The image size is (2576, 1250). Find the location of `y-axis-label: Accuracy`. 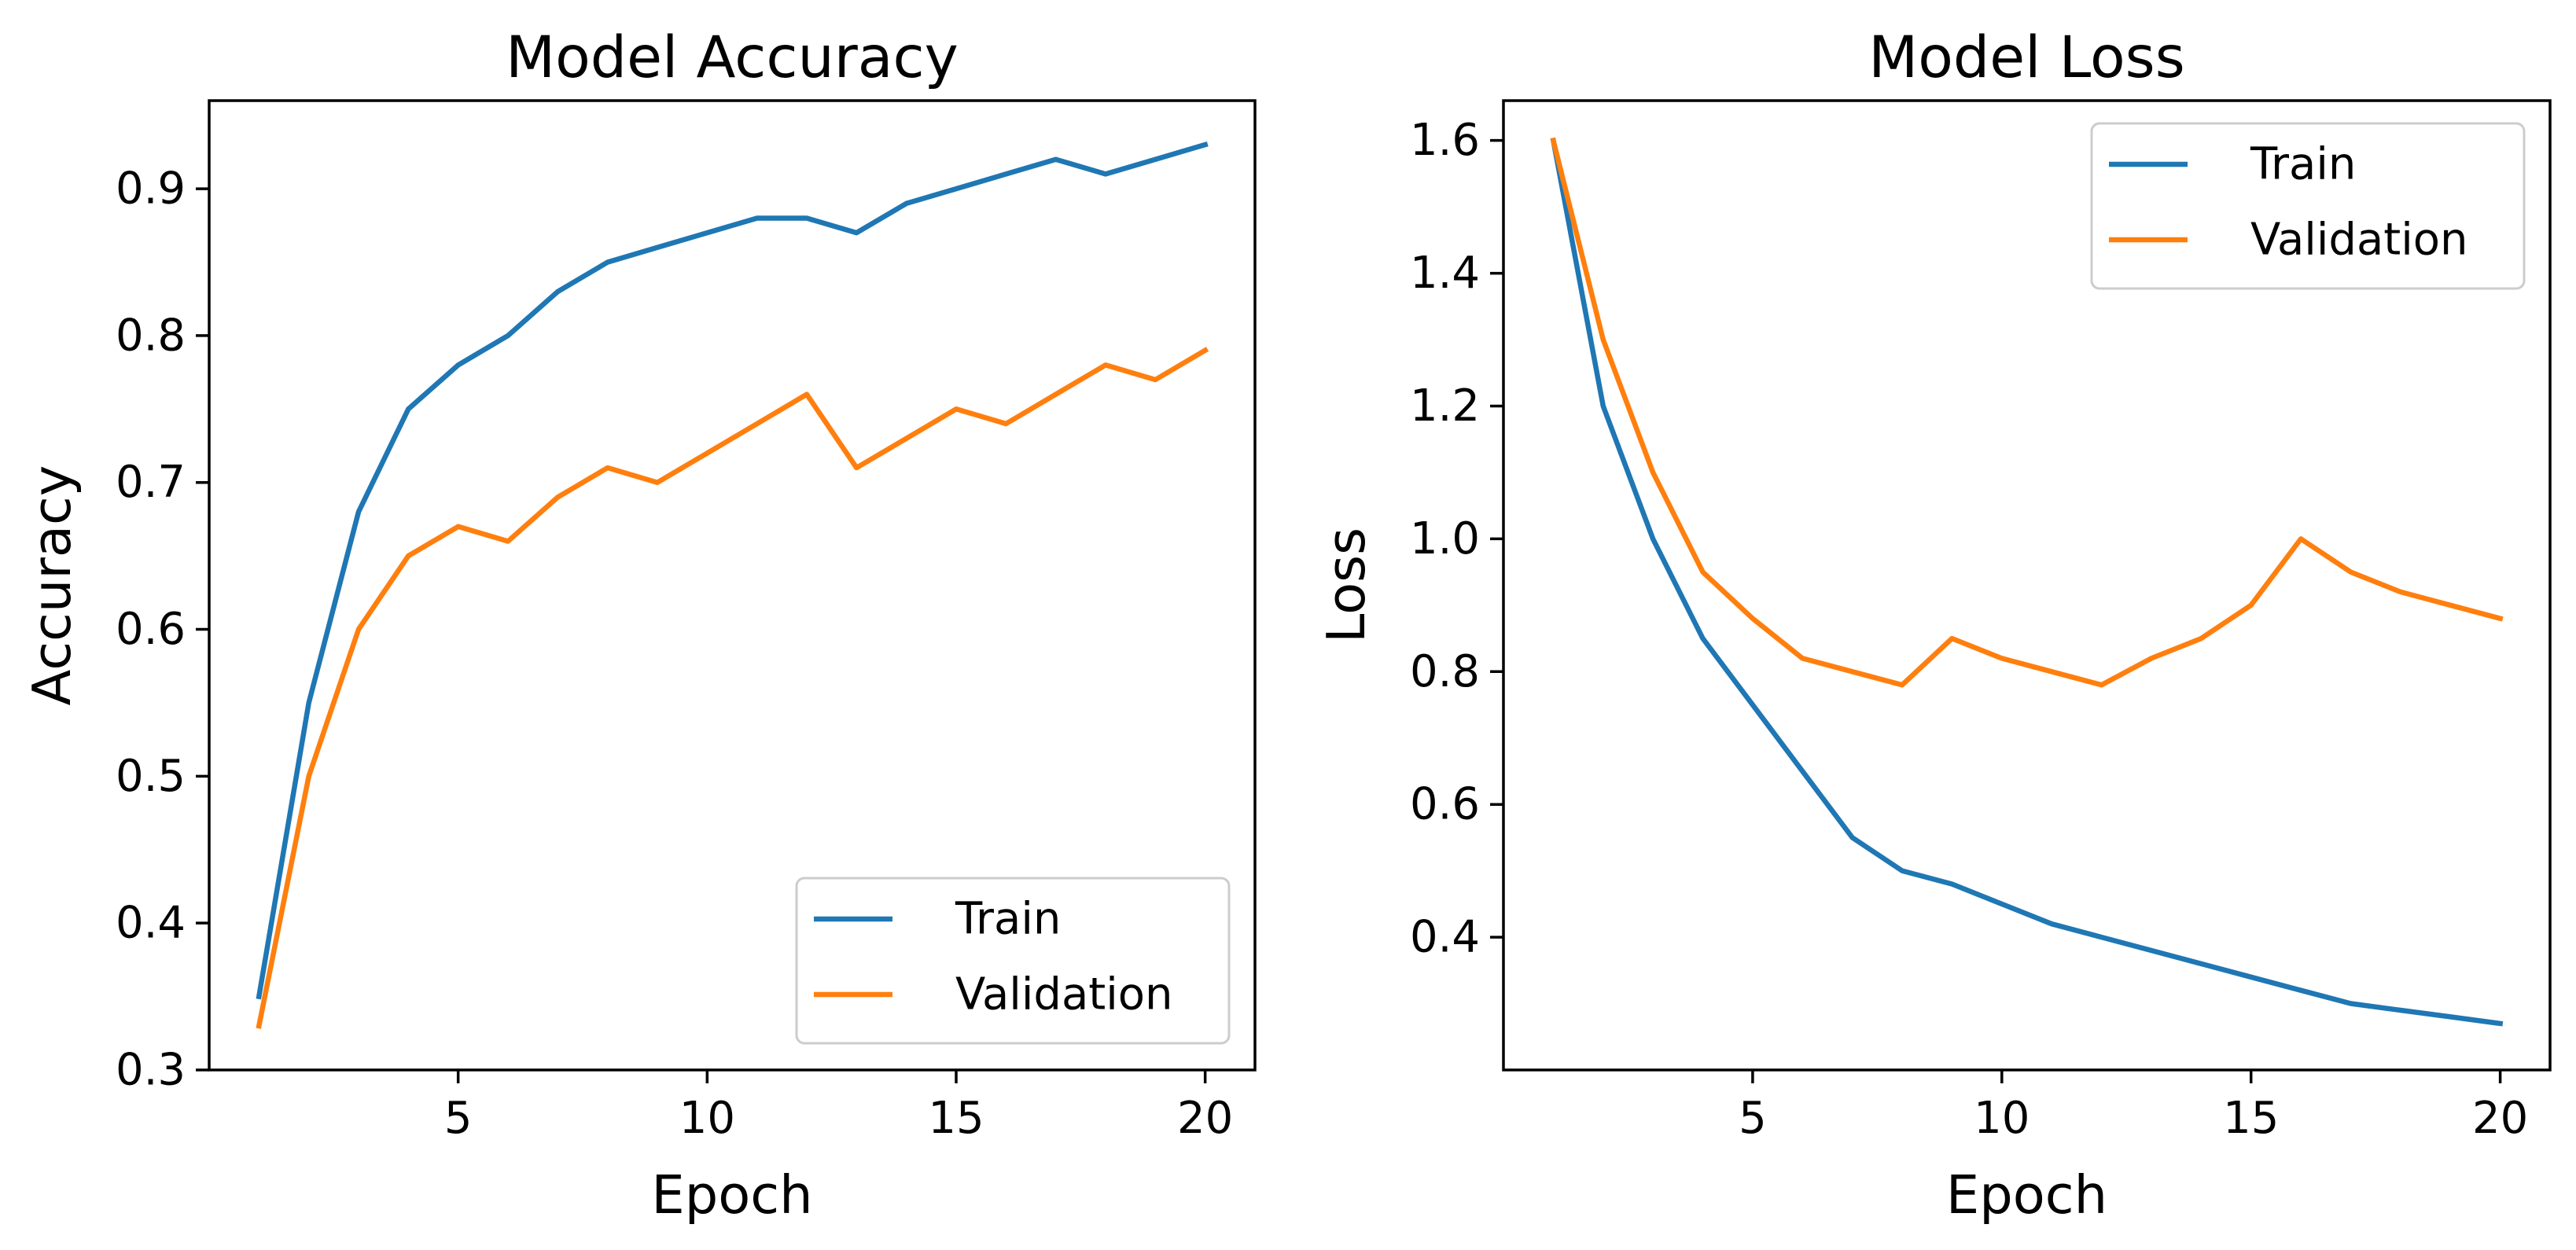

y-axis-label: Accuracy is located at coordinates (52, 585).